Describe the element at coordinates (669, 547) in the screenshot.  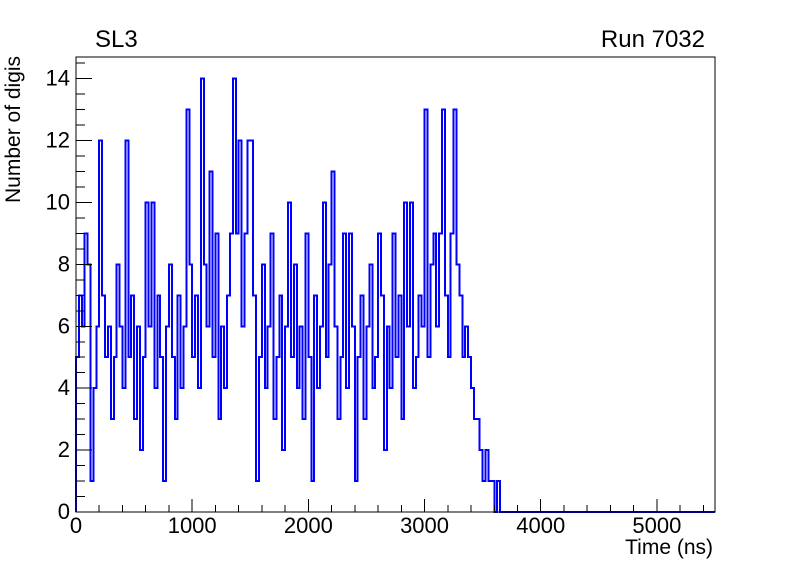
I see `x-axis-title: Time (ns)` at that location.